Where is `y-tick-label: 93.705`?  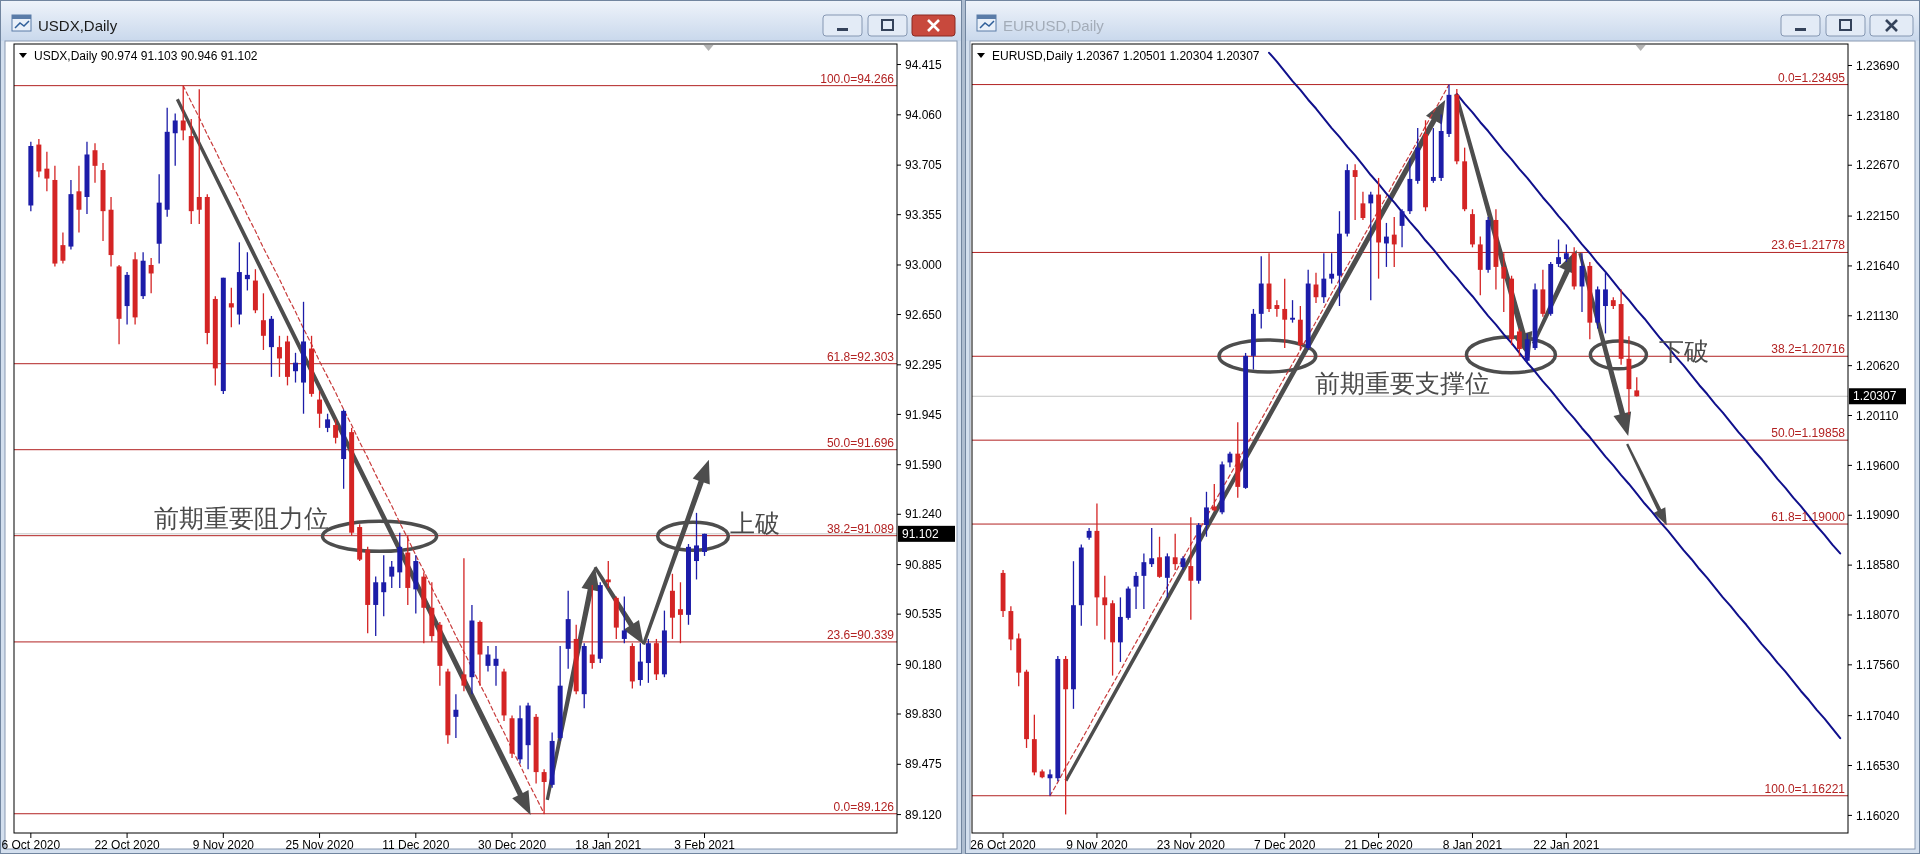
y-tick-label: 93.705 is located at coordinates (924, 165).